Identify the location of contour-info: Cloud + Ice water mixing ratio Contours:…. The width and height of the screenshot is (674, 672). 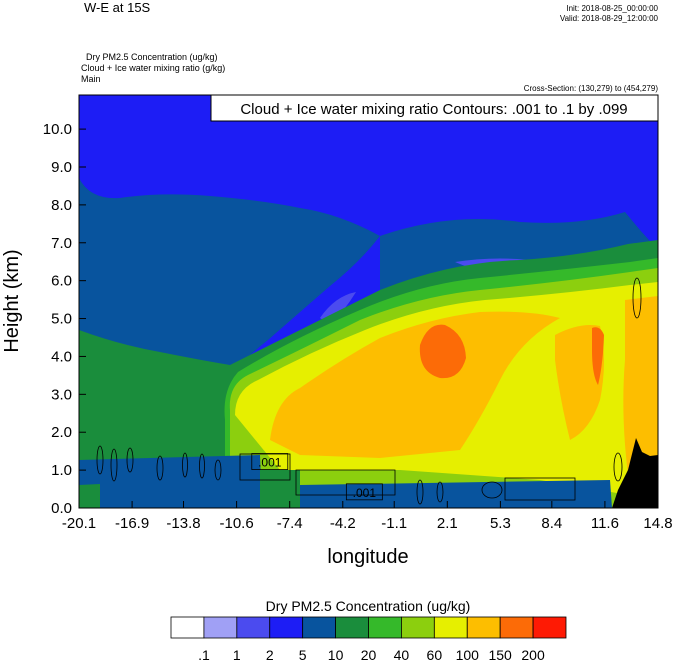
(433, 109).